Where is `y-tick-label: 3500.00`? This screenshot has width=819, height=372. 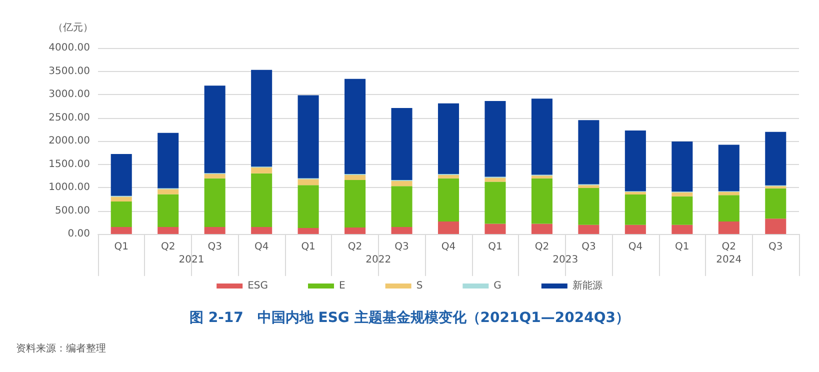
y-tick-label: 3500.00 is located at coordinates (69, 71).